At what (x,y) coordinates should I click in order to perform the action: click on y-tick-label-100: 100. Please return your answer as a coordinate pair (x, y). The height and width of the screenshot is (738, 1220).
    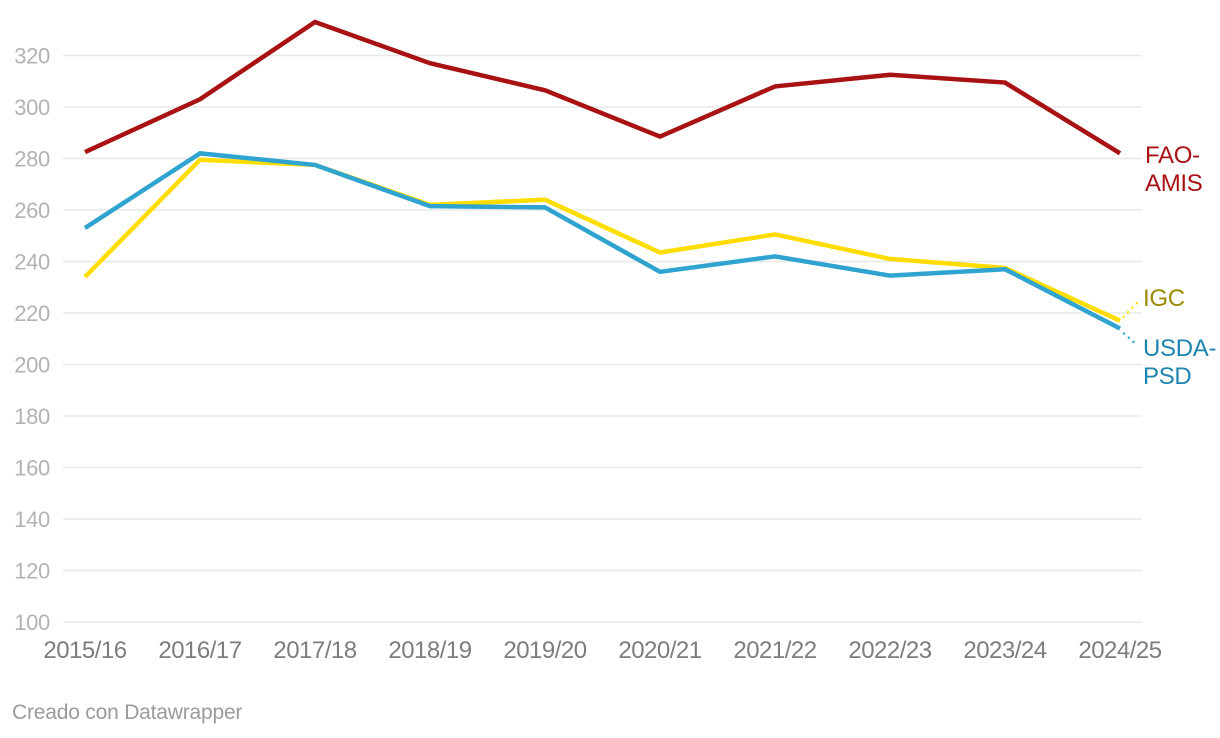
    Looking at the image, I should click on (32, 622).